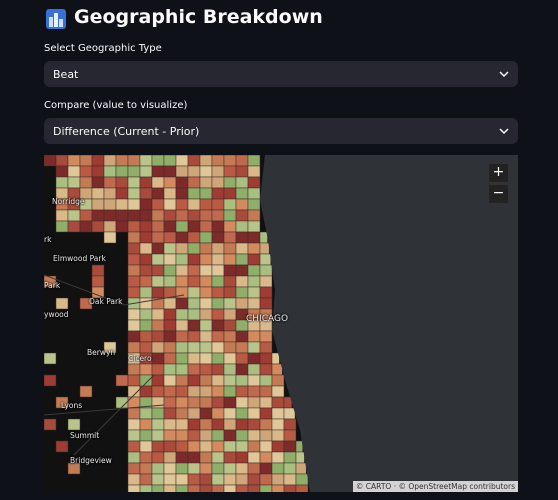 The width and height of the screenshot is (558, 500). What do you see at coordinates (267, 319) in the screenshot?
I see `place-label: CHICAGO` at bounding box center [267, 319].